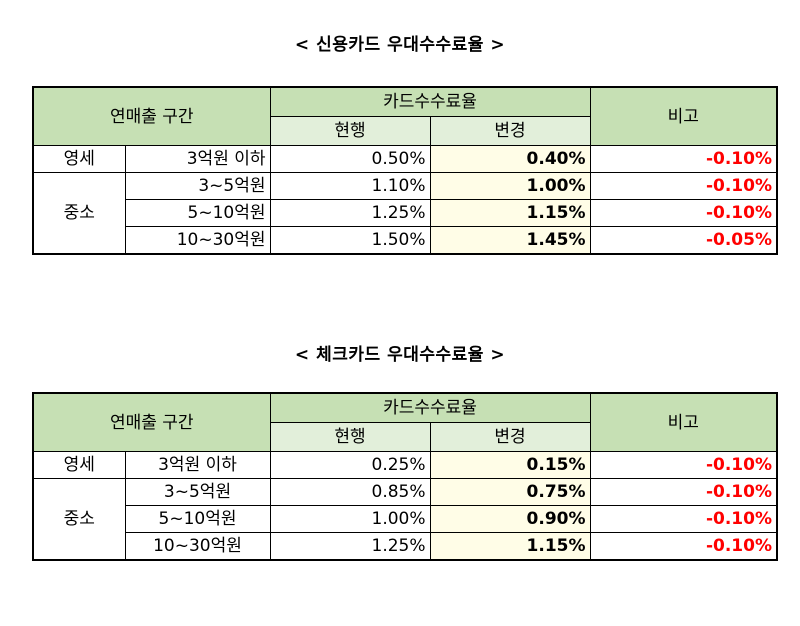 The width and height of the screenshot is (800, 626). I want to click on table-row: 영세 3억원 이하 0.25% 0.15% -0.10%, so click(405, 465).